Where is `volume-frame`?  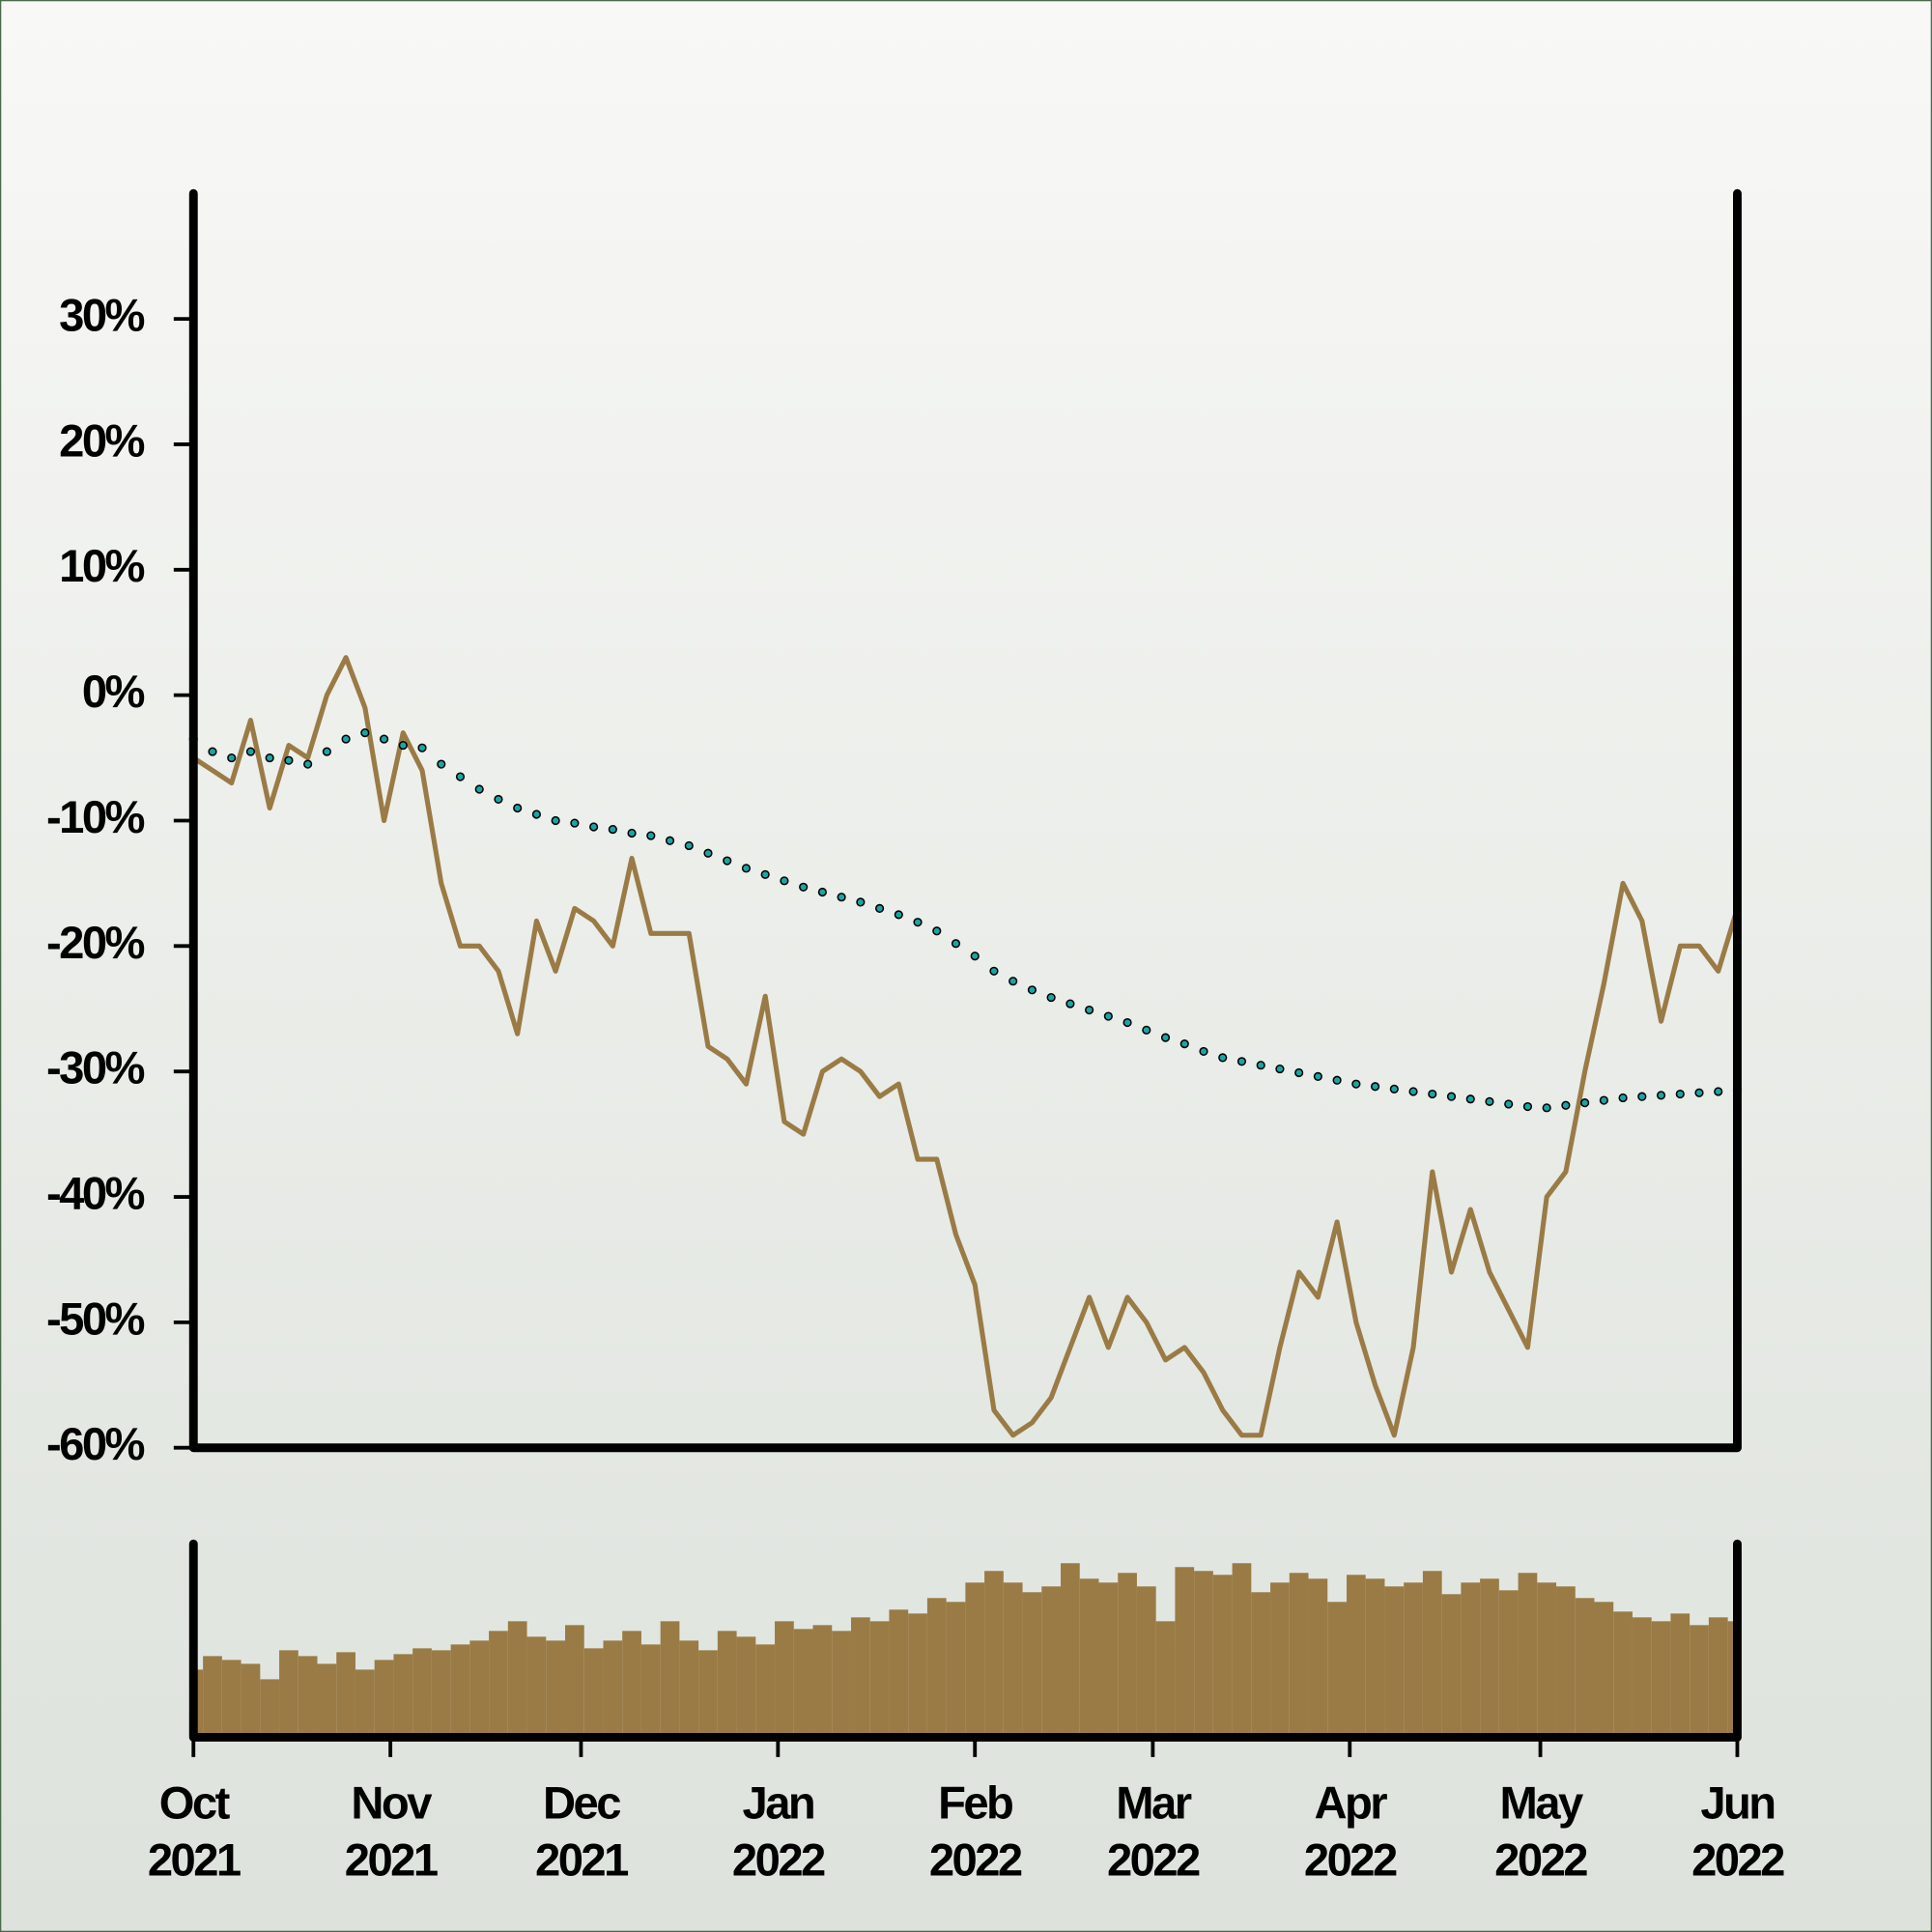 volume-frame is located at coordinates (965, 1640).